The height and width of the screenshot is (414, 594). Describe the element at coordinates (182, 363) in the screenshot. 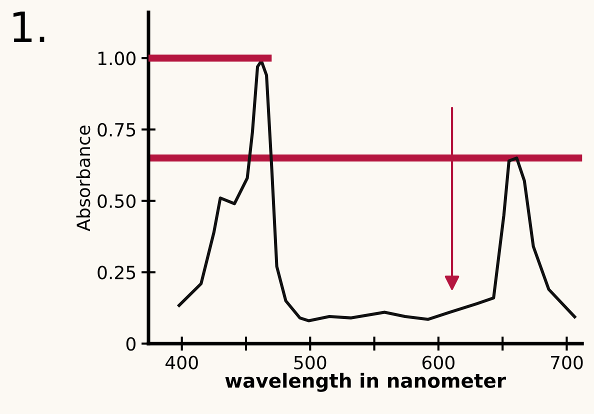

I see `x-tick-label: 400` at that location.